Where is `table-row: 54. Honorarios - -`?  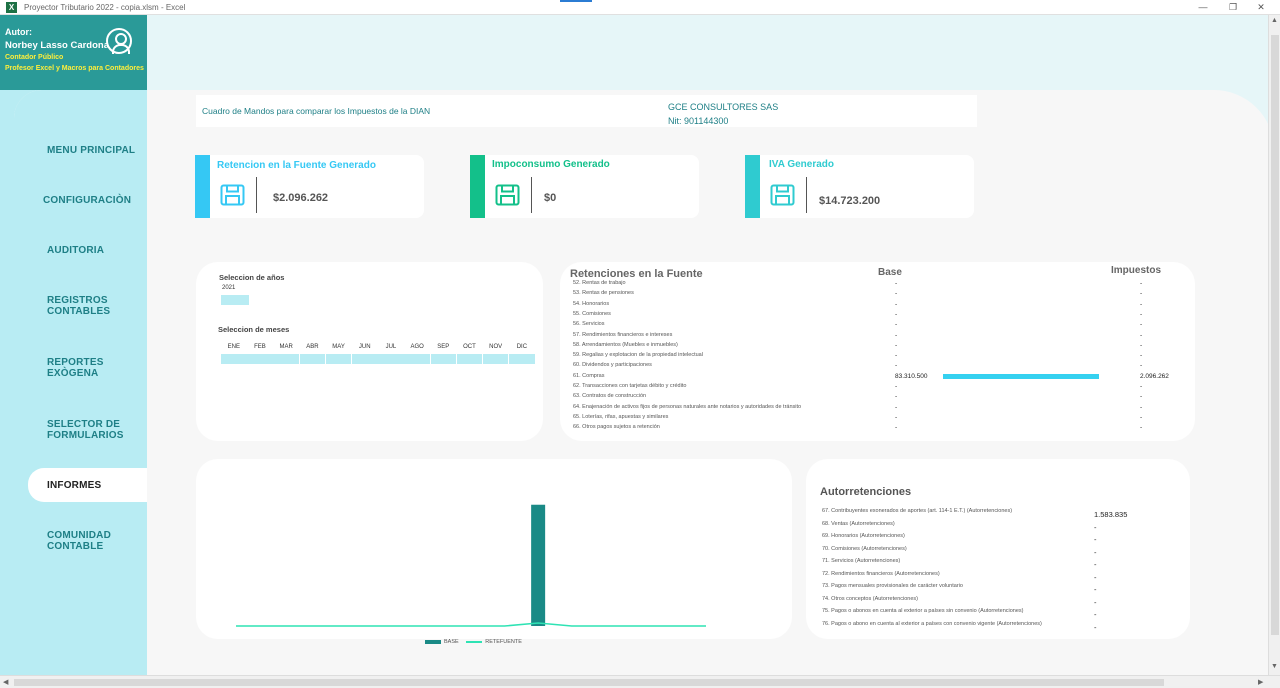 table-row: 54. Honorarios - - is located at coordinates (877, 305).